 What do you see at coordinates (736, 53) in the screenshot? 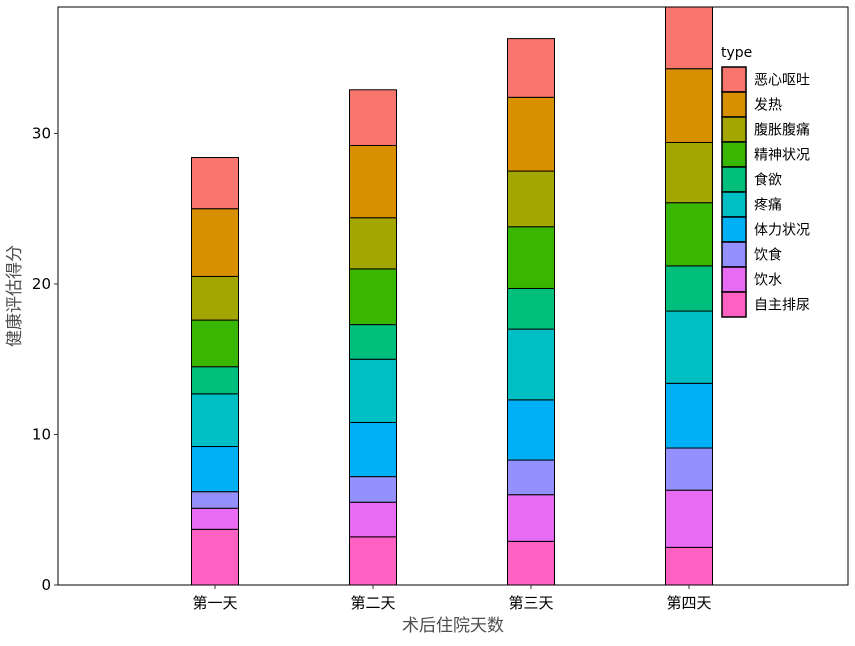
I see `legend-title: type` at bounding box center [736, 53].